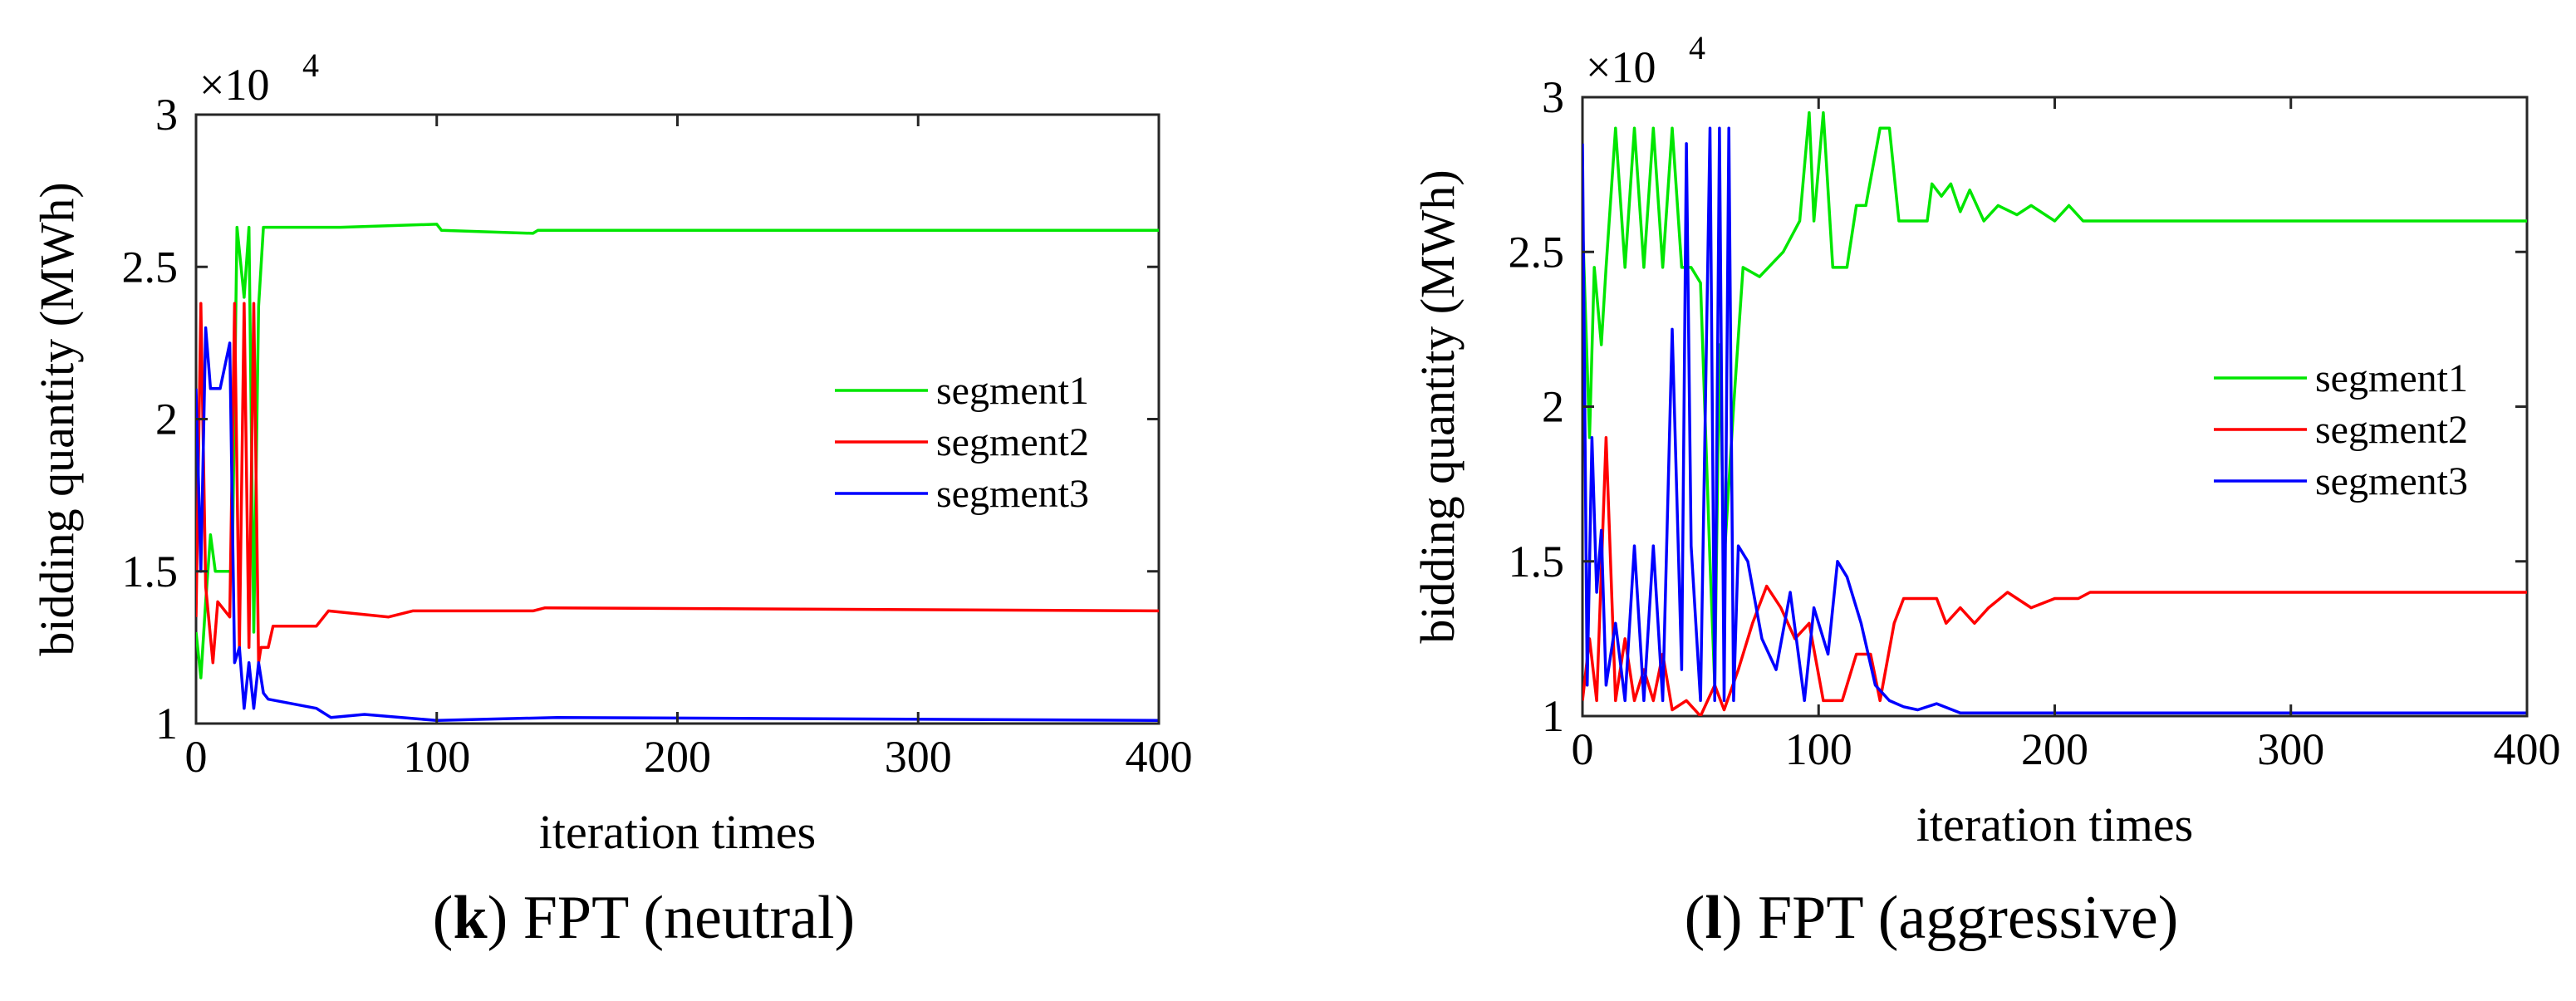 This screenshot has width=2576, height=1001. I want to click on series-line-segment3, so click(677, 524).